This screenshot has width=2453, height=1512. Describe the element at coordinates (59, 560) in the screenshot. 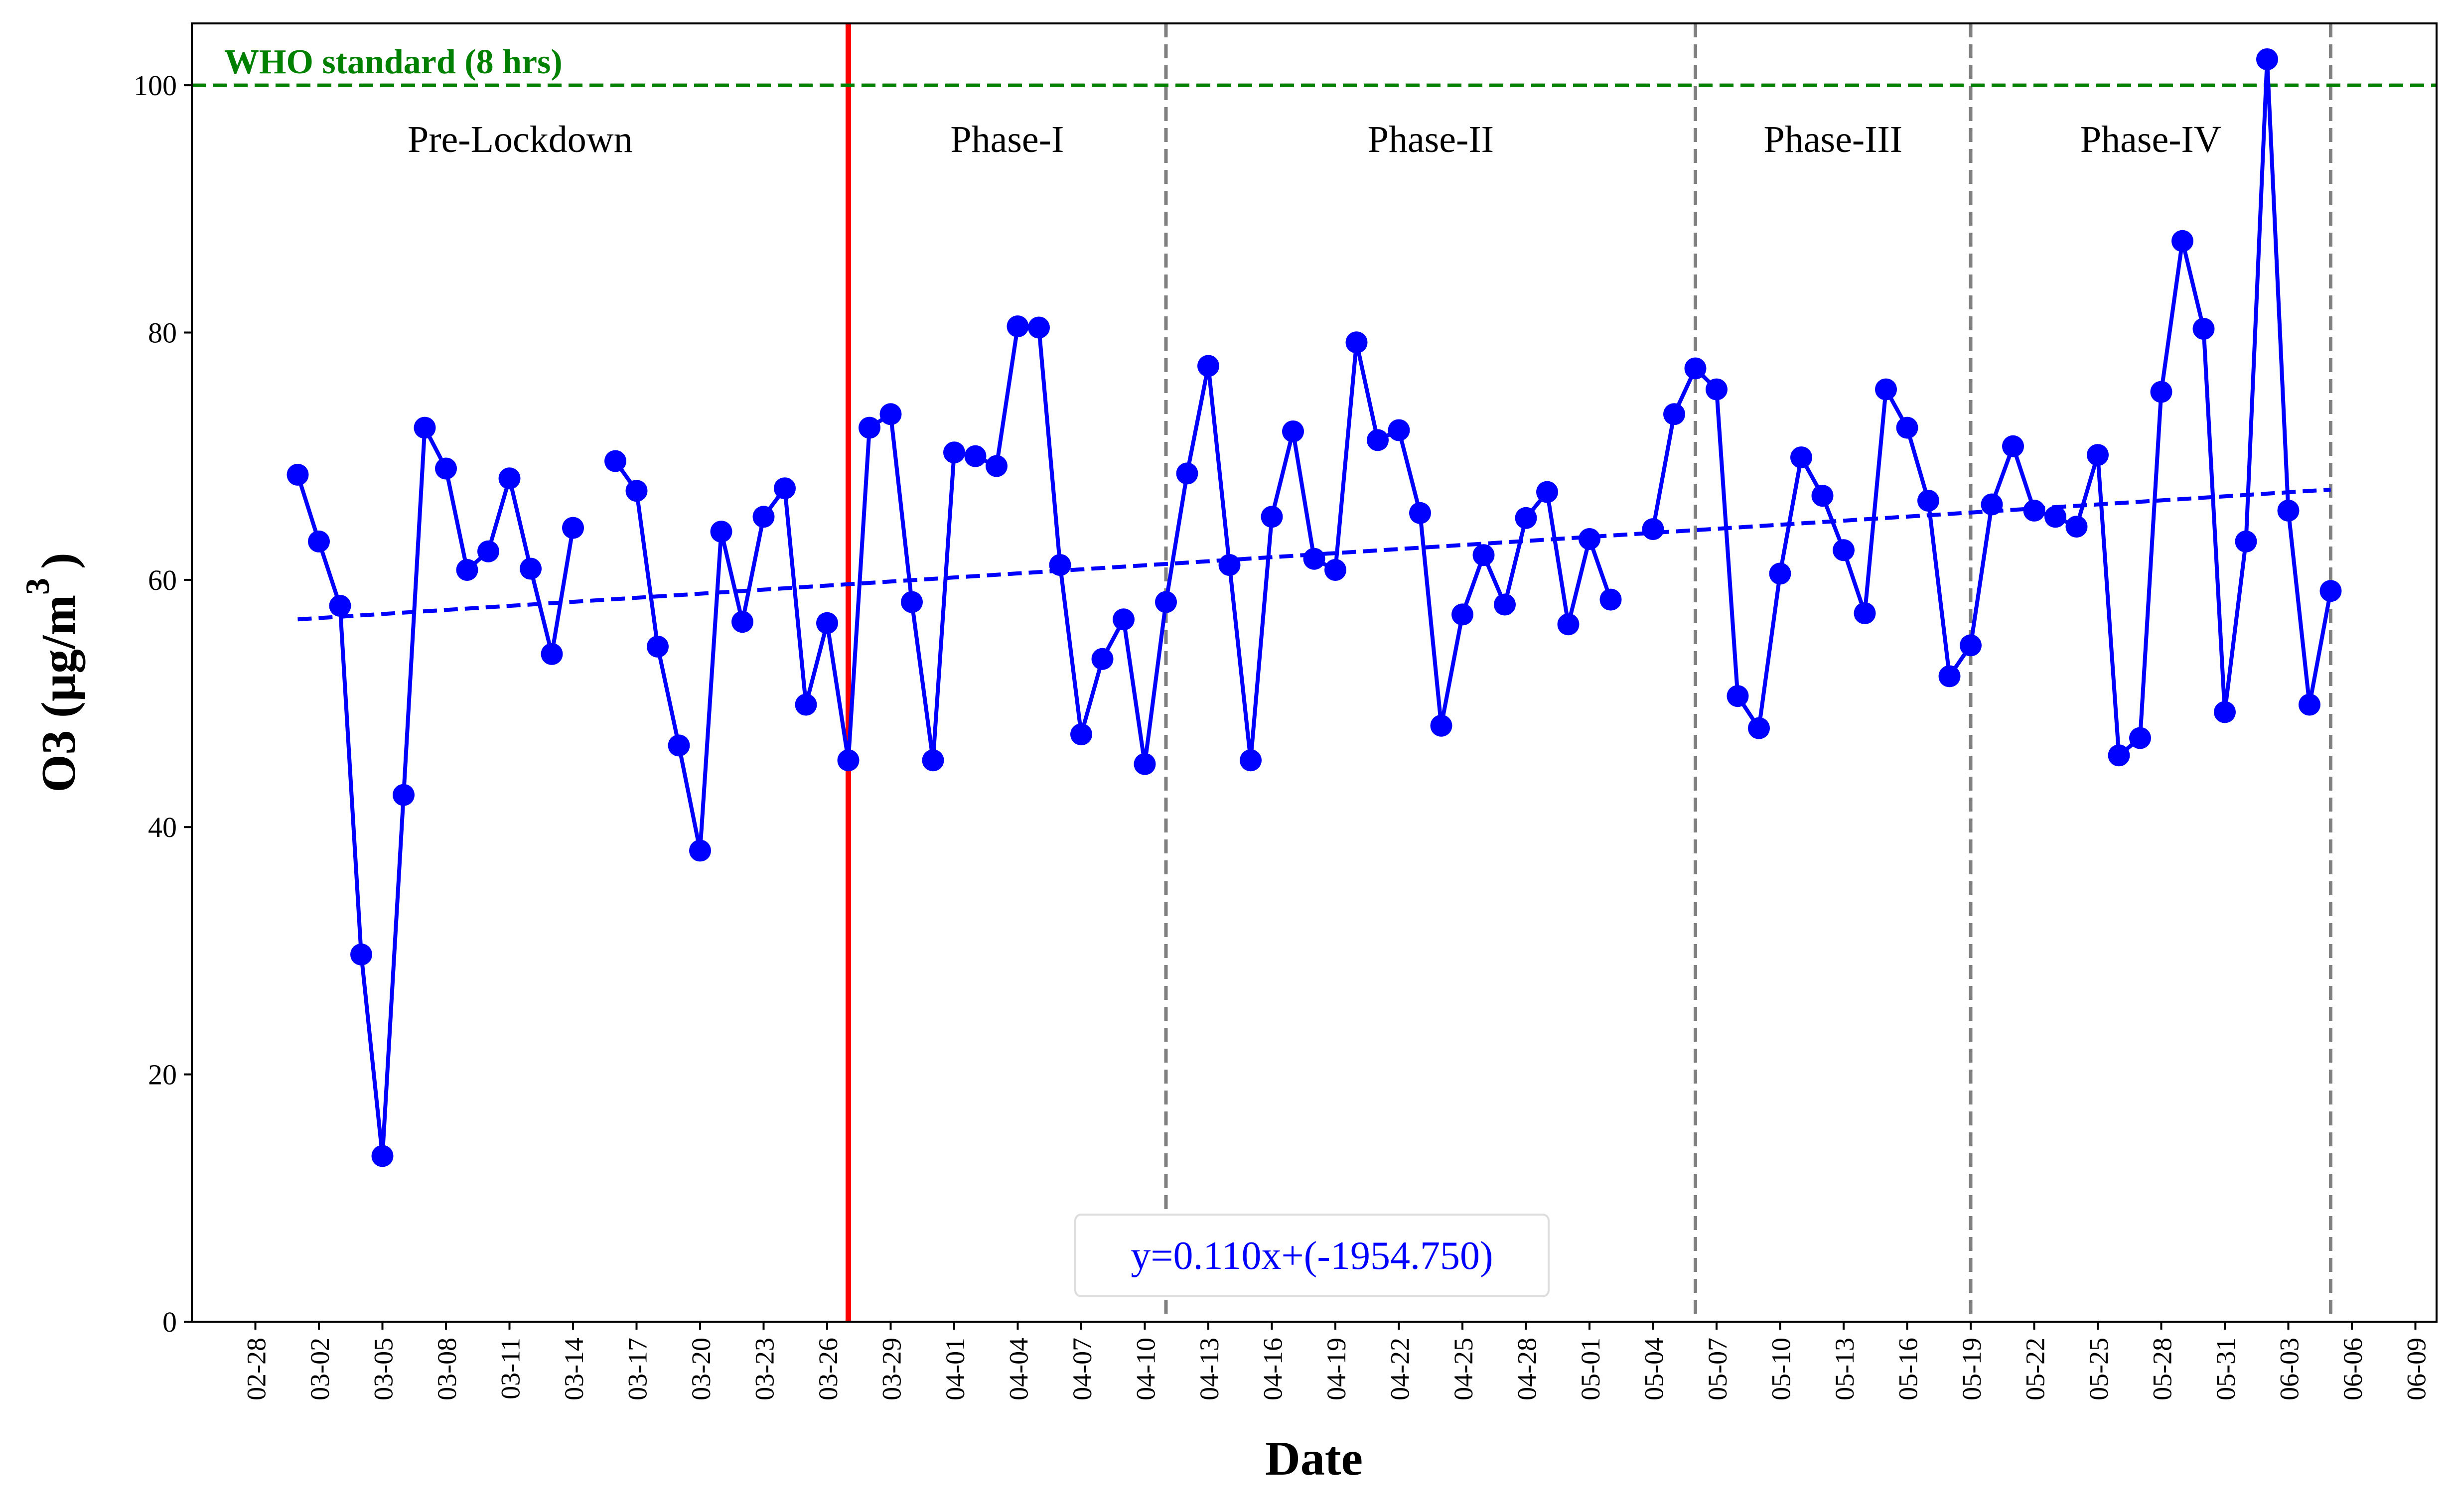

I see `y-axis-title-close: )` at that location.